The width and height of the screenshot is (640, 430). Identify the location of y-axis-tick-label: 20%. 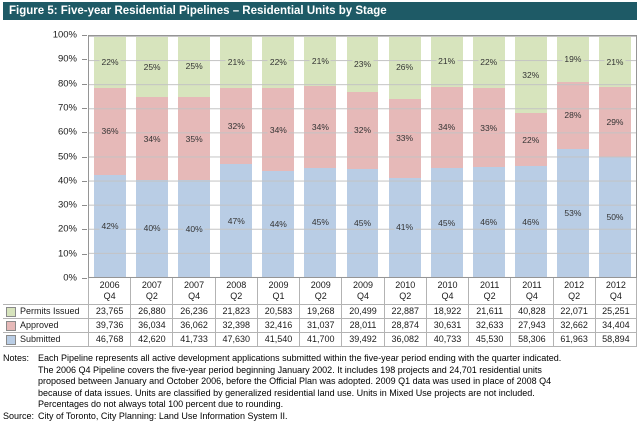
(67, 229).